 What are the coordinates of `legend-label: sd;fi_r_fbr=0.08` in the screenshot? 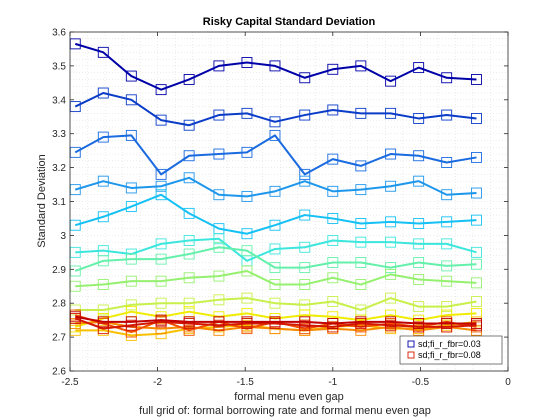 It's located at (449, 355).